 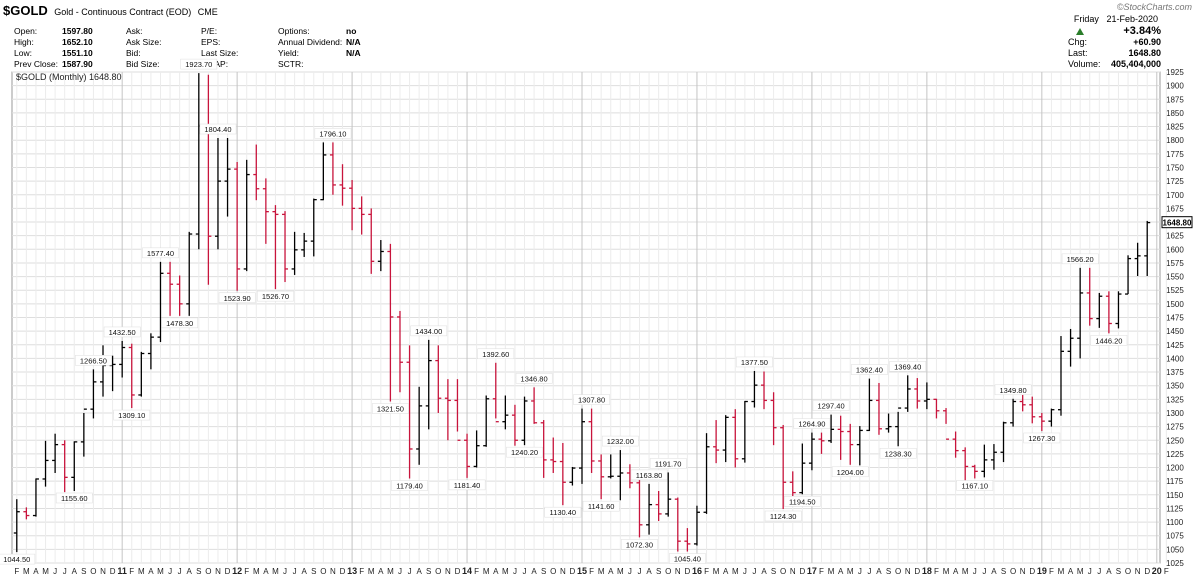 I want to click on y-tick-label: 1325, so click(x=1175, y=399).